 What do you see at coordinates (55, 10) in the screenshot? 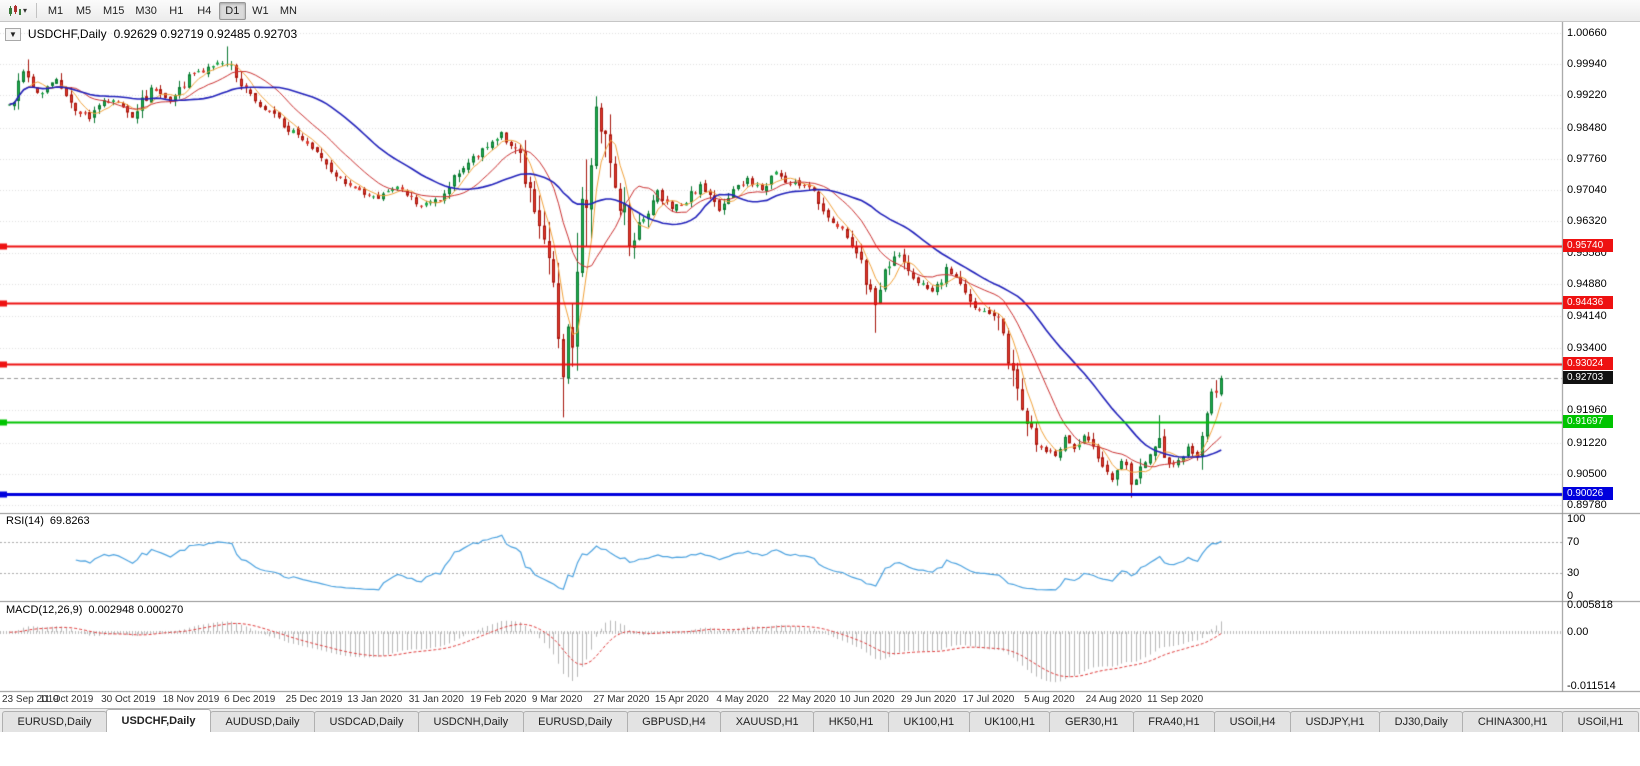
I see `timeframe-button-m1: M1` at bounding box center [55, 10].